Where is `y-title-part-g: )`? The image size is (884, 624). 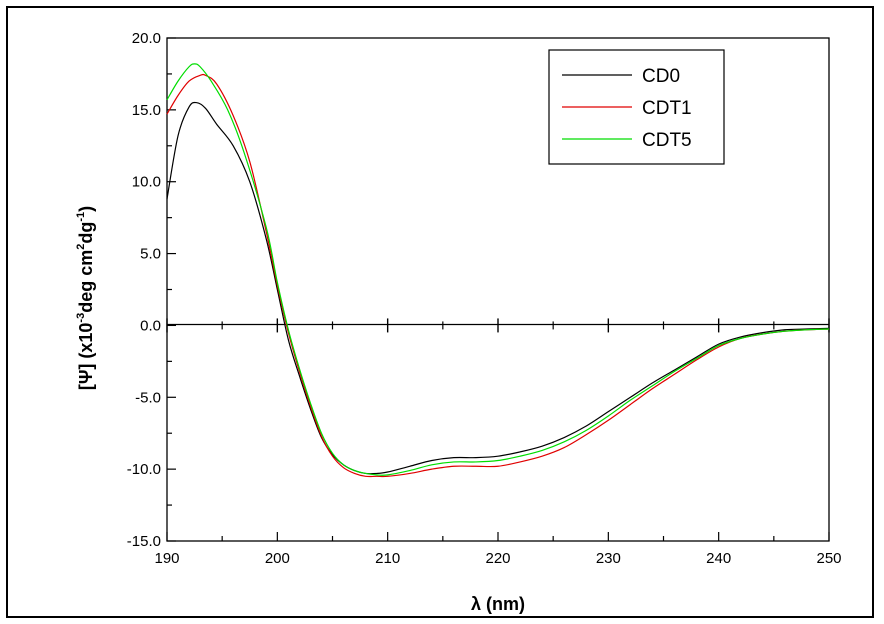 y-title-part-g: ) is located at coordinates (86, 209).